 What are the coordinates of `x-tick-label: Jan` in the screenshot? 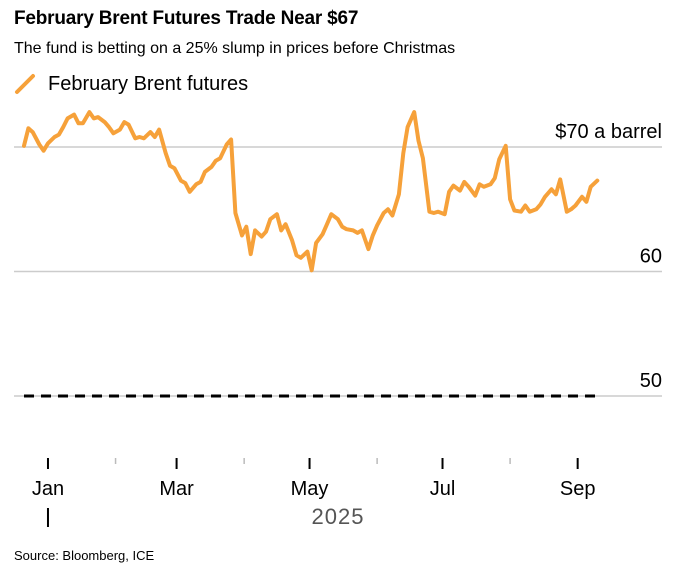 It's located at (48, 489).